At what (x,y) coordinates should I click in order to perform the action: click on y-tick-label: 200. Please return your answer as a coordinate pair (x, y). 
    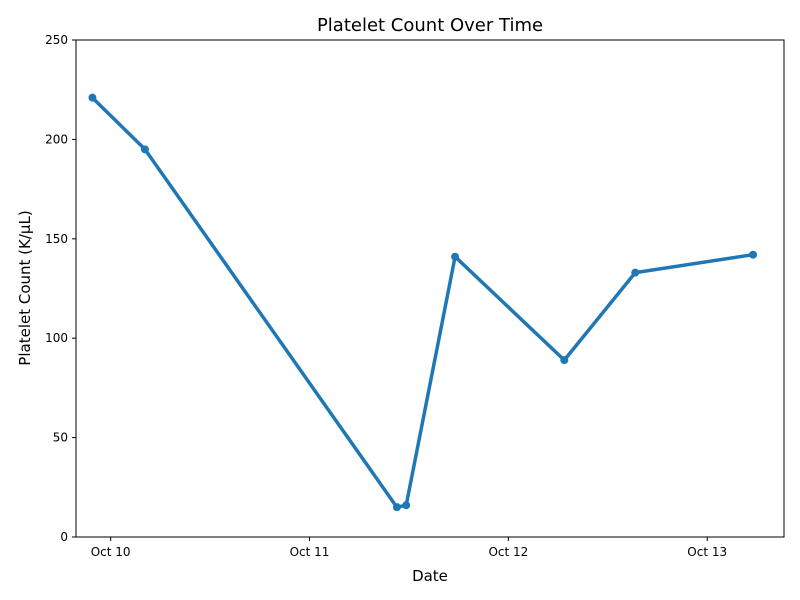
    Looking at the image, I should click on (56, 139).